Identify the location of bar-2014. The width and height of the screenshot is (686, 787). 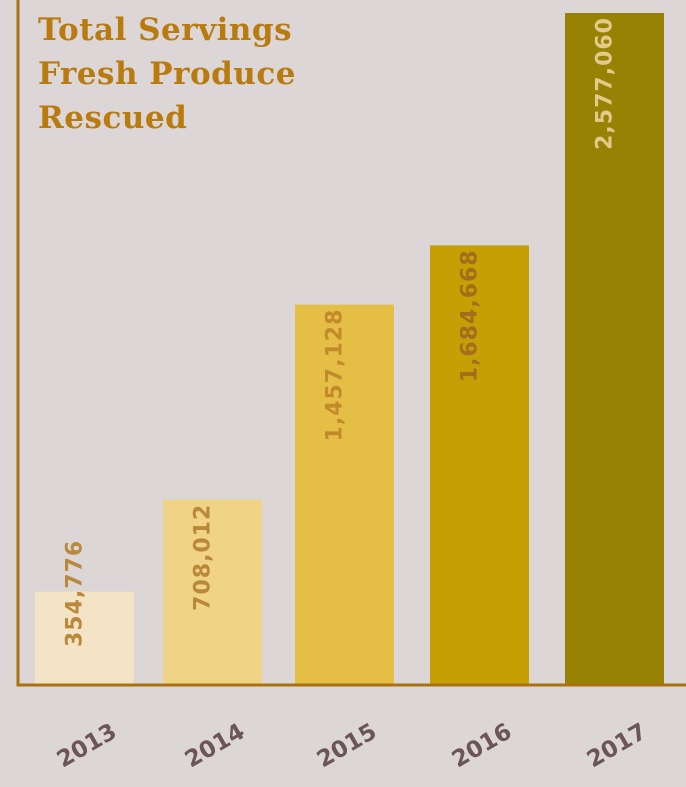
(212, 591).